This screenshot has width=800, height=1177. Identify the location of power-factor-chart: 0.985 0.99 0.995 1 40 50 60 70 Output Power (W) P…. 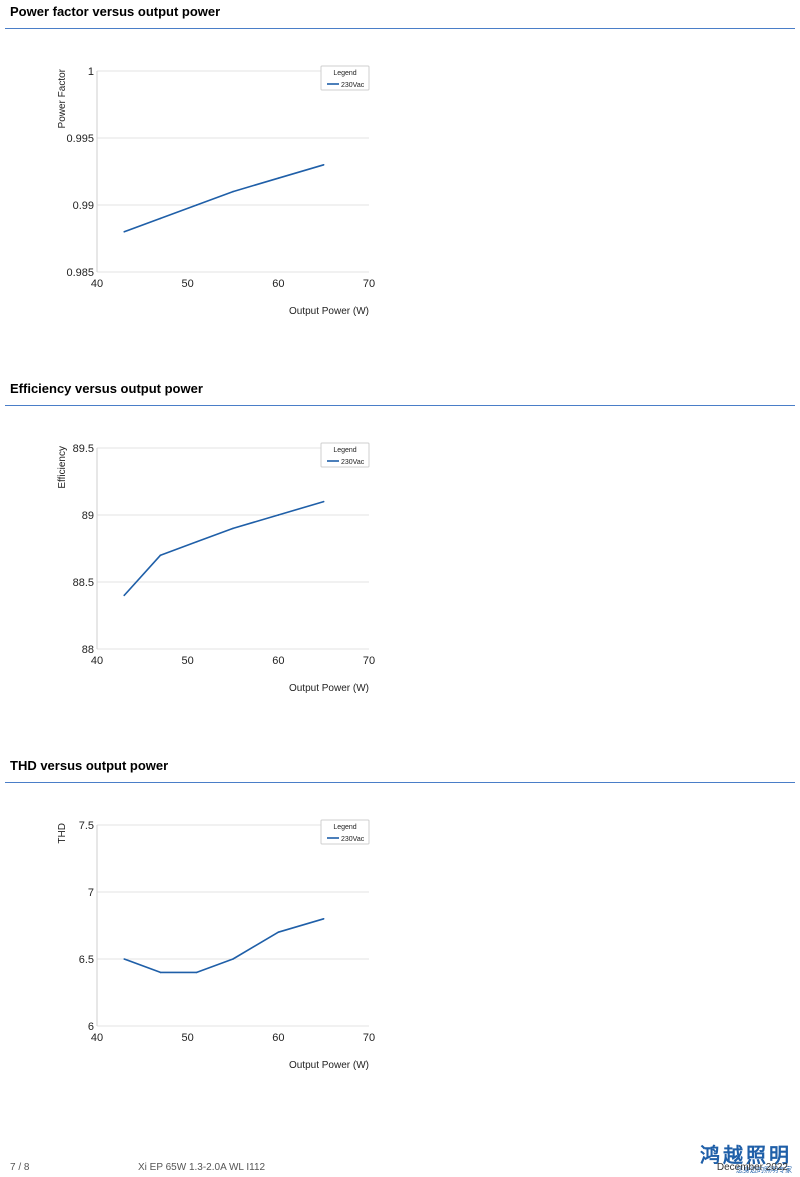
(216, 191).